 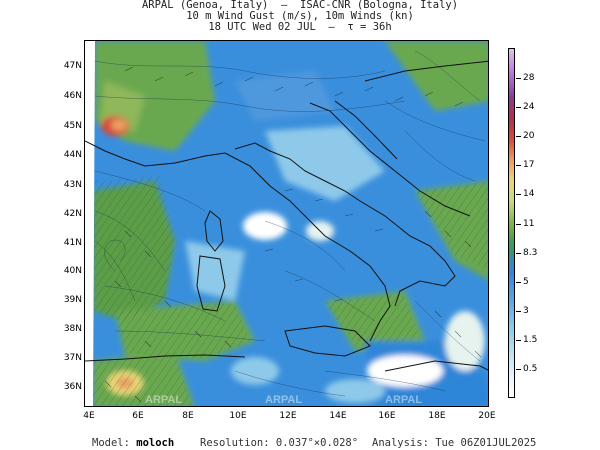 I want to click on model-label: Model:, so click(x=111, y=443).